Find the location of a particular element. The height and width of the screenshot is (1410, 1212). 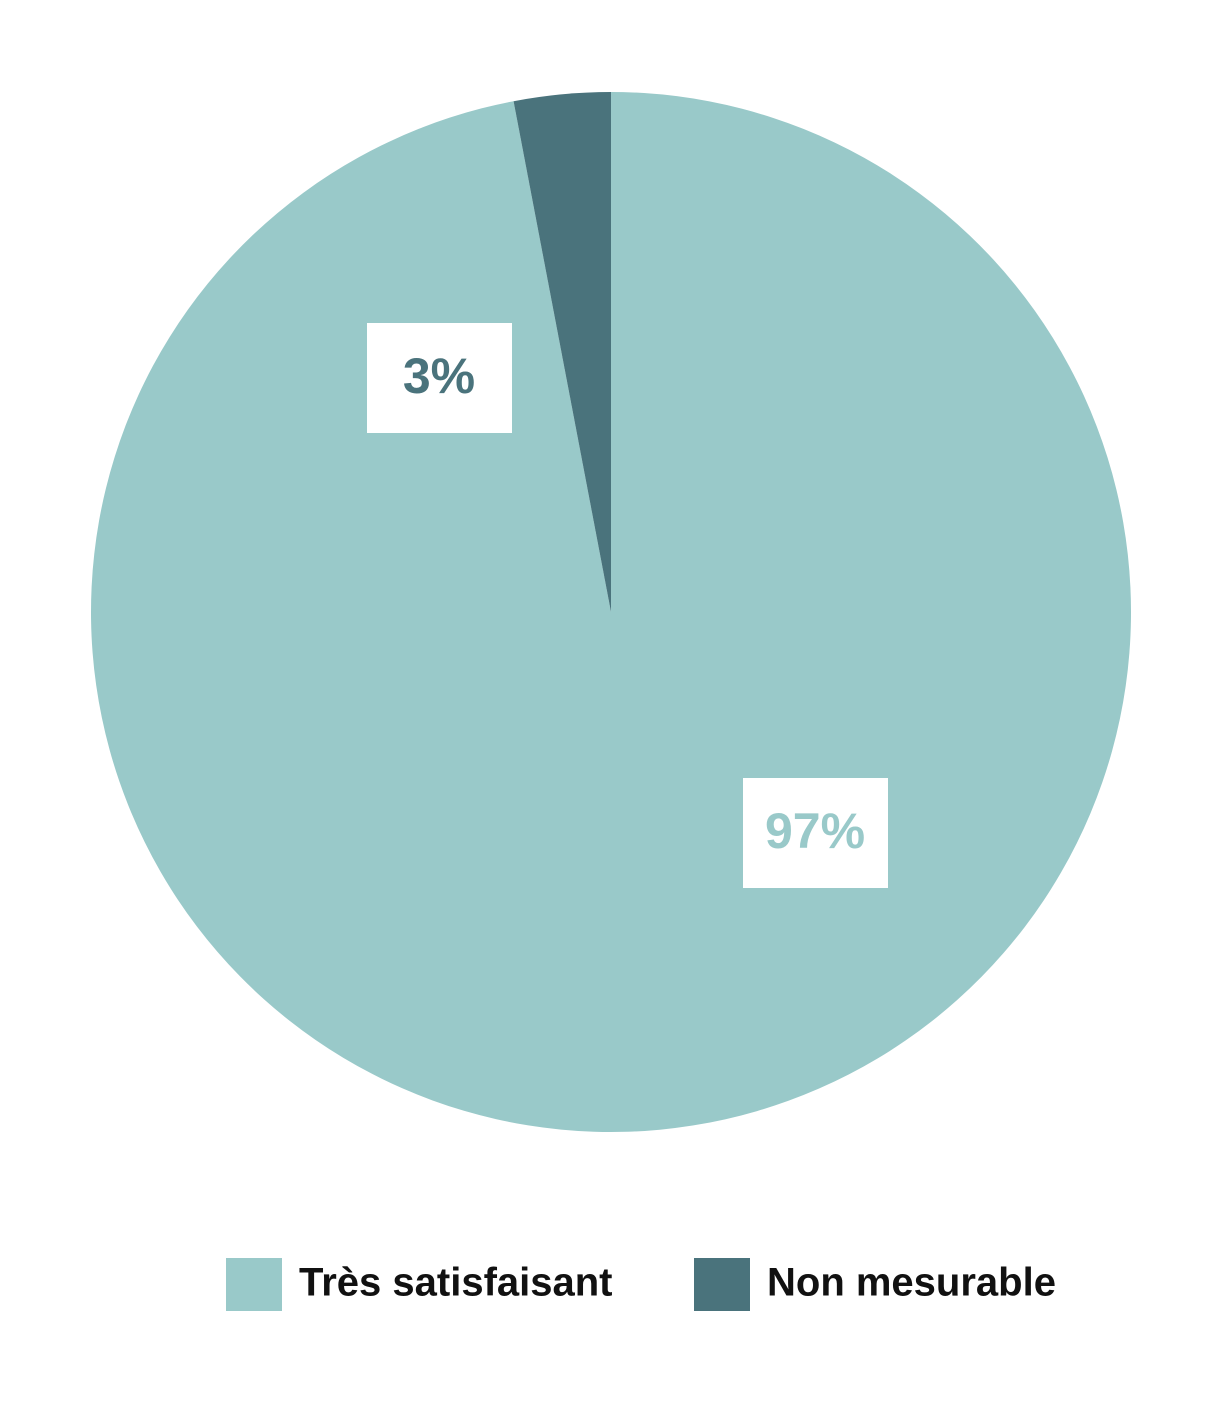

data-label: 97% is located at coordinates (815, 831).